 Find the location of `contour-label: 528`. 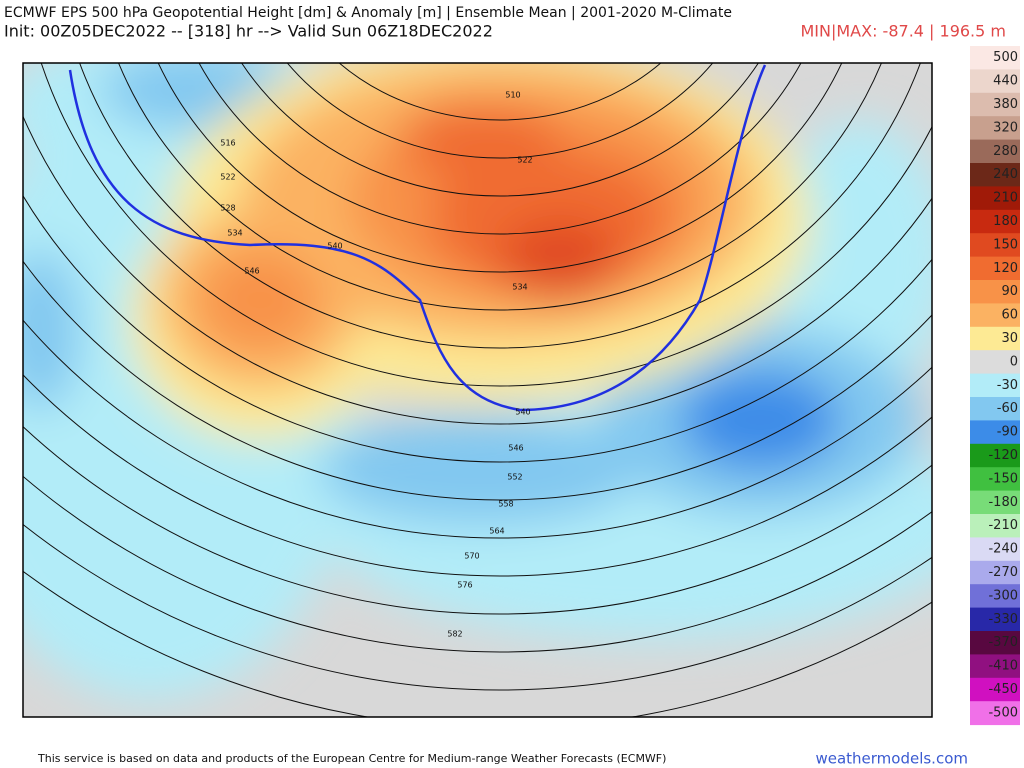

contour-label: 528 is located at coordinates (227, 208).